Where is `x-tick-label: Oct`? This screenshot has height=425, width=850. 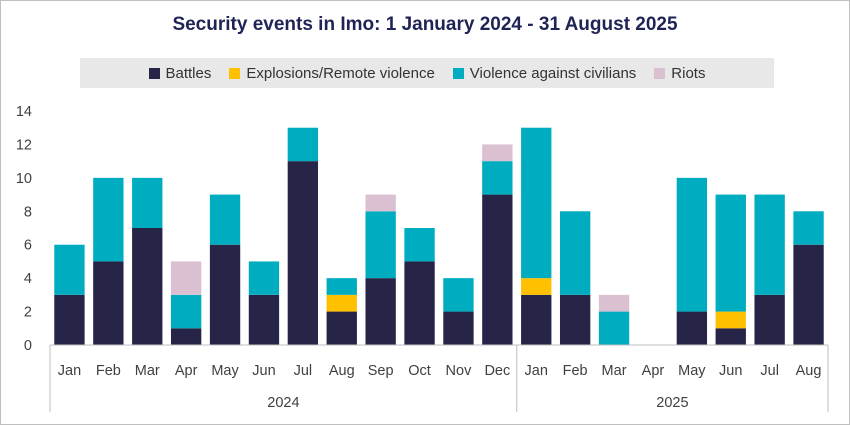
x-tick-label: Oct is located at coordinates (419, 371).